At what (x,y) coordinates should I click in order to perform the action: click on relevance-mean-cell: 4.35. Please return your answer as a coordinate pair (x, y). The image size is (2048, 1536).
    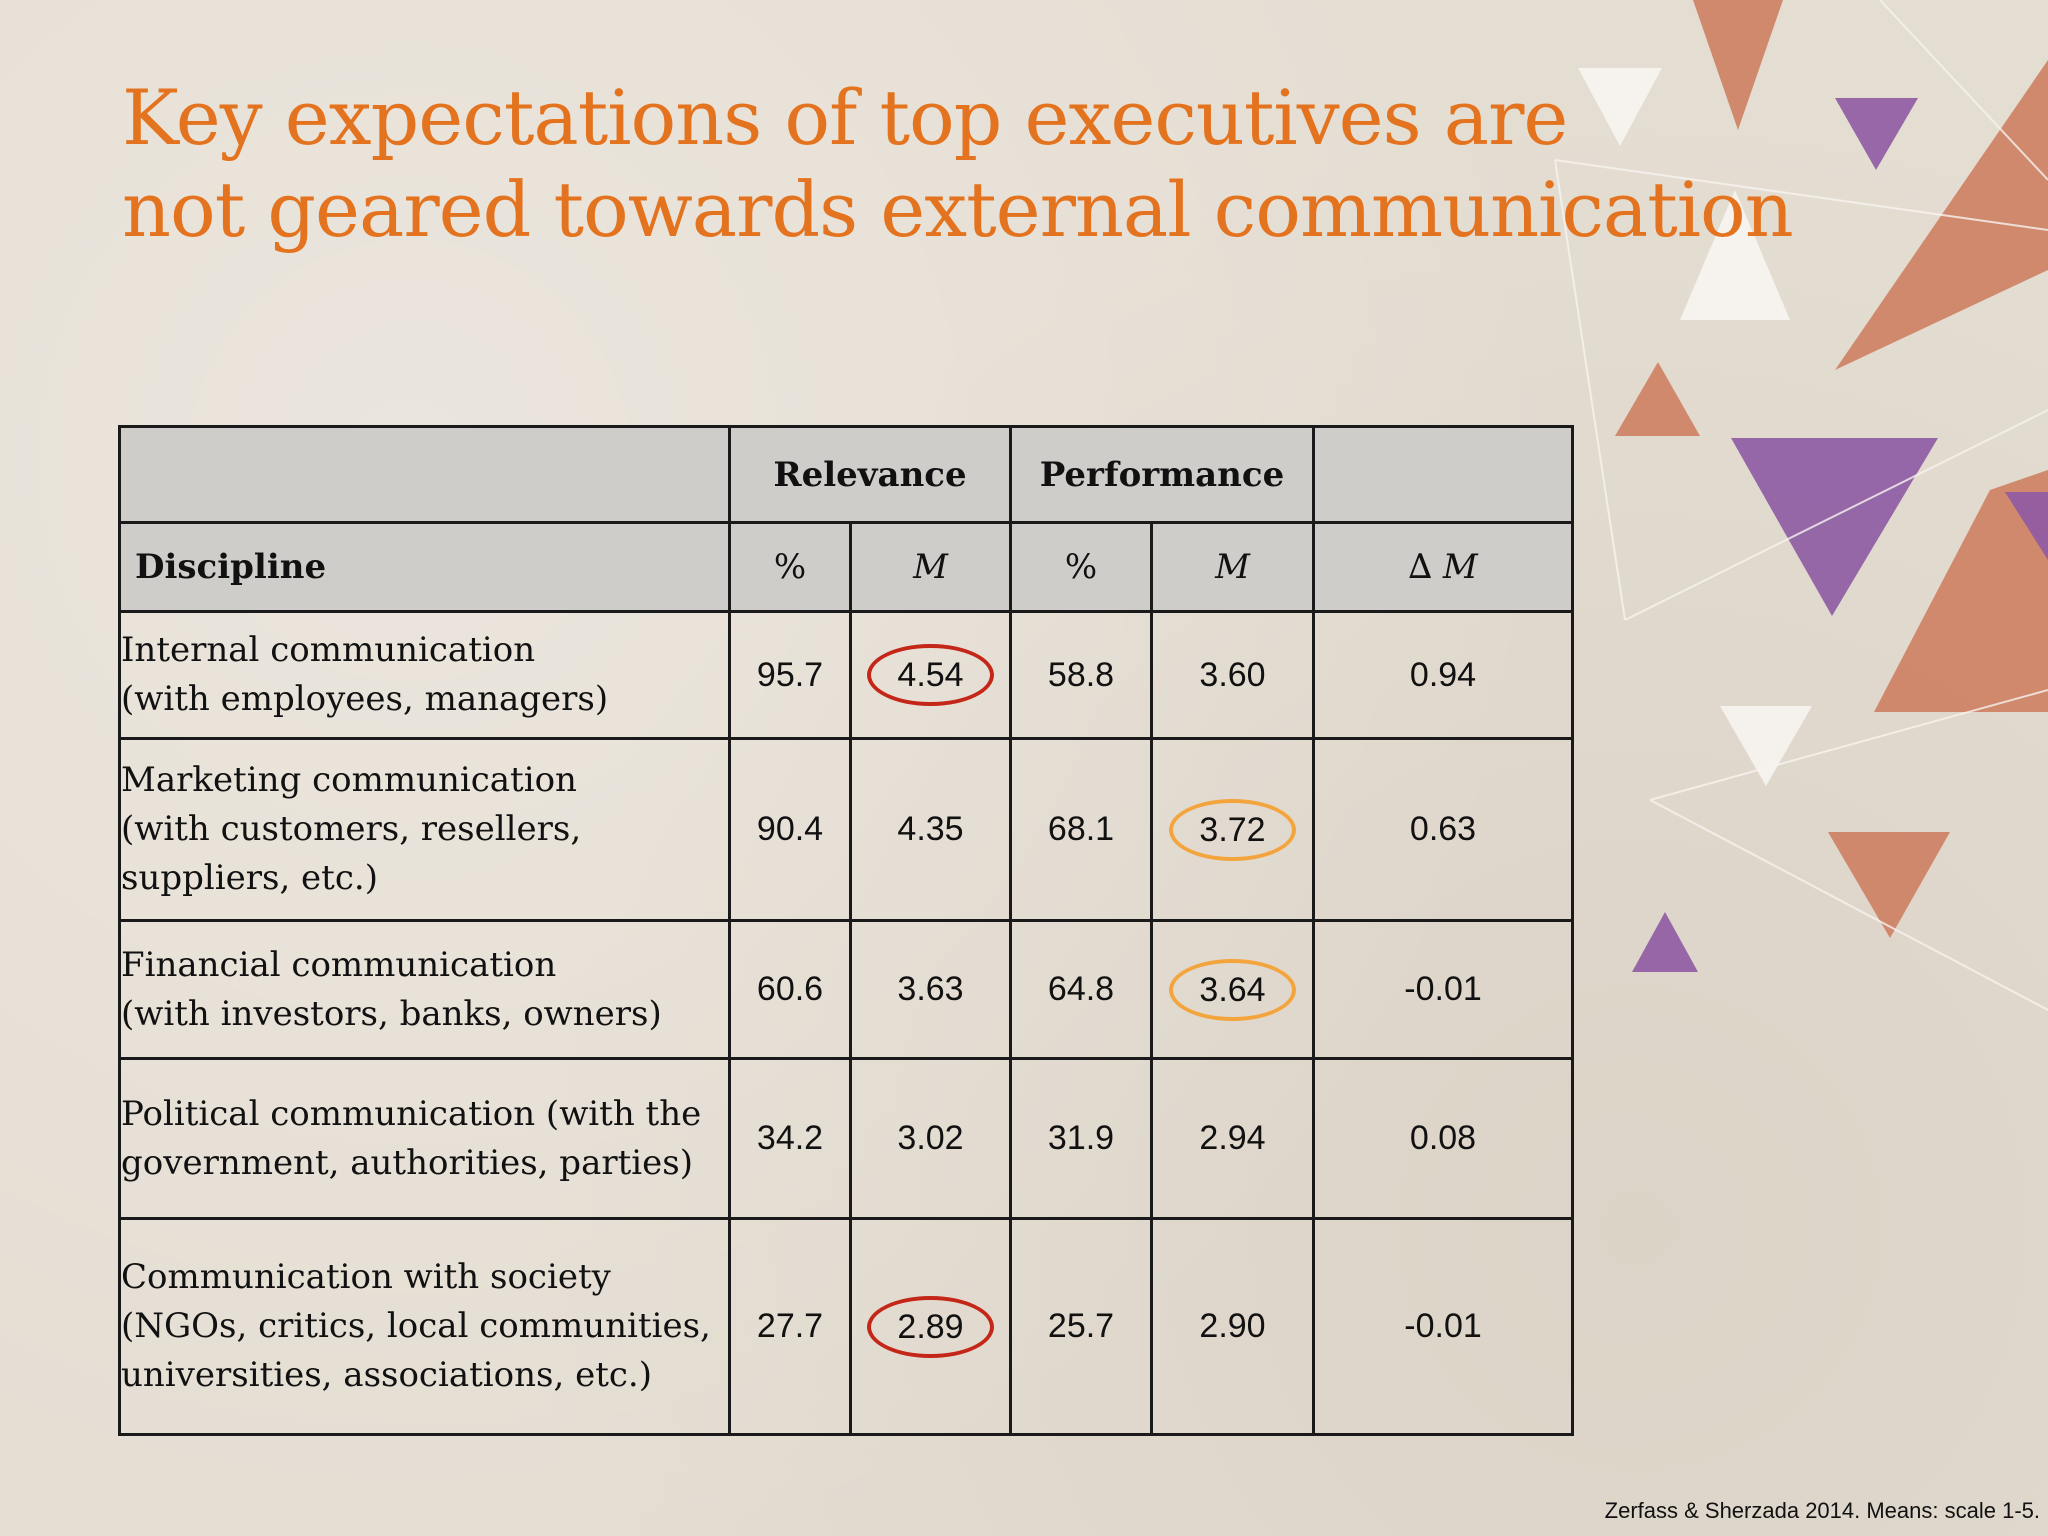
    Looking at the image, I should click on (930, 829).